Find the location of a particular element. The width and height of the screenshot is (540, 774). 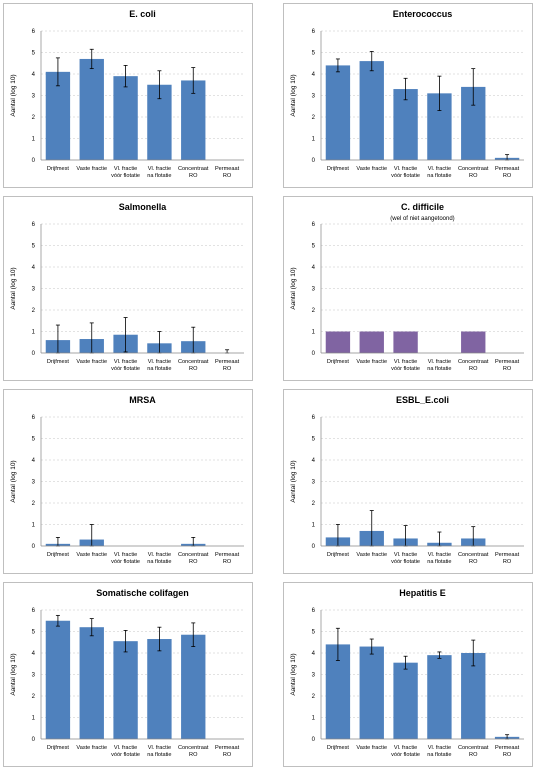

chart-title: Salmonella is located at coordinates (143, 207).